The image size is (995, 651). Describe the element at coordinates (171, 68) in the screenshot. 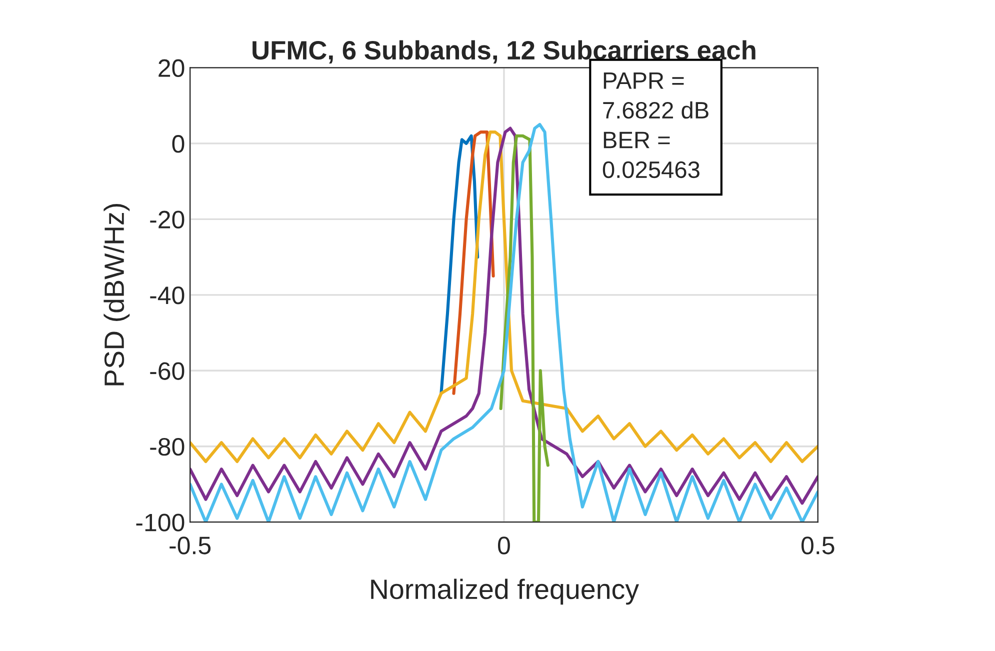

I see `y-tick-label: 20` at that location.